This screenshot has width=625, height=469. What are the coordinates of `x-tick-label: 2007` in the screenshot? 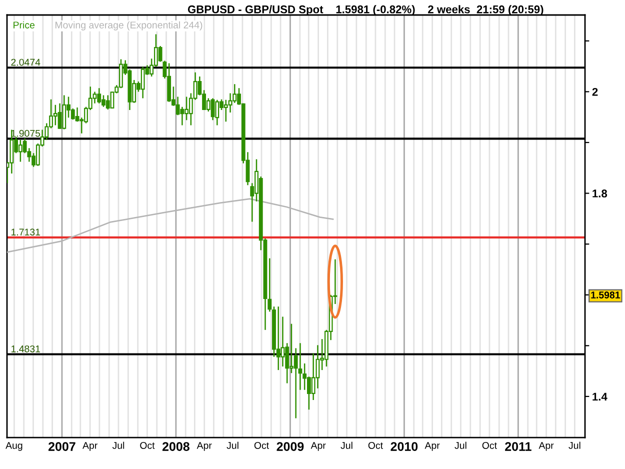 It's located at (62, 446).